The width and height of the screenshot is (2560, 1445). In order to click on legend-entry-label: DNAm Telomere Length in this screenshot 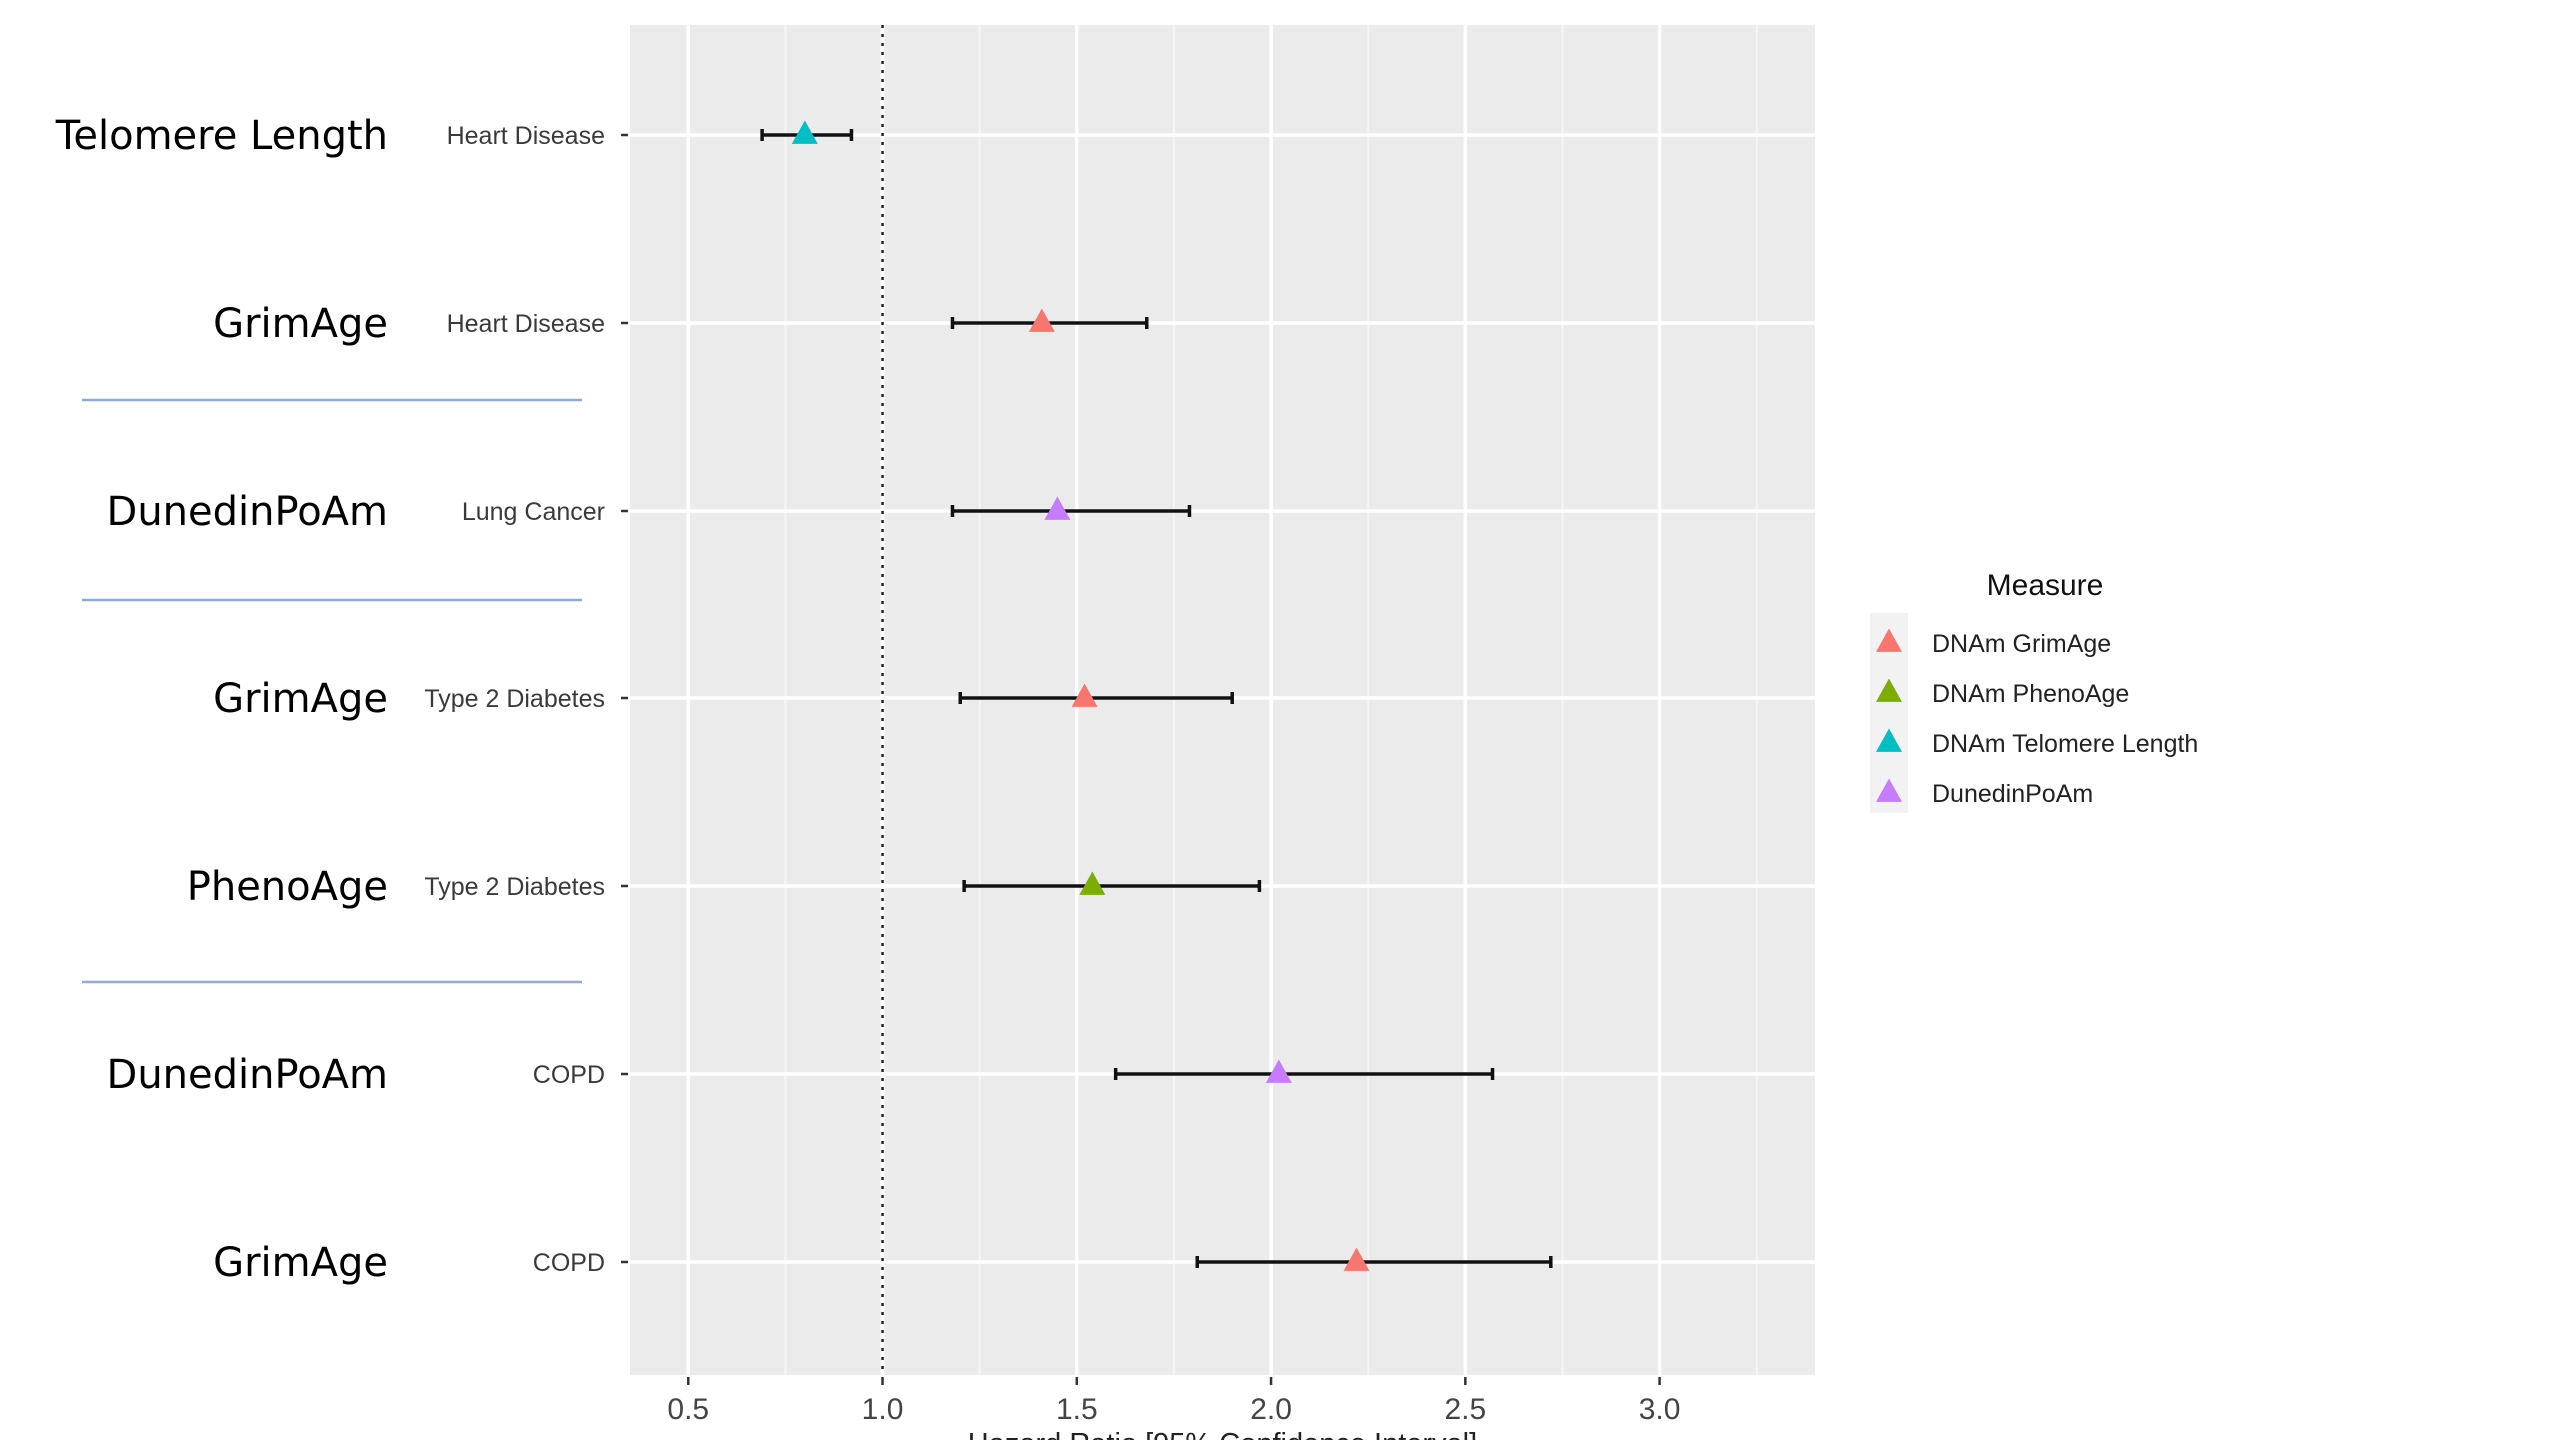, I will do `click(2065, 744)`.